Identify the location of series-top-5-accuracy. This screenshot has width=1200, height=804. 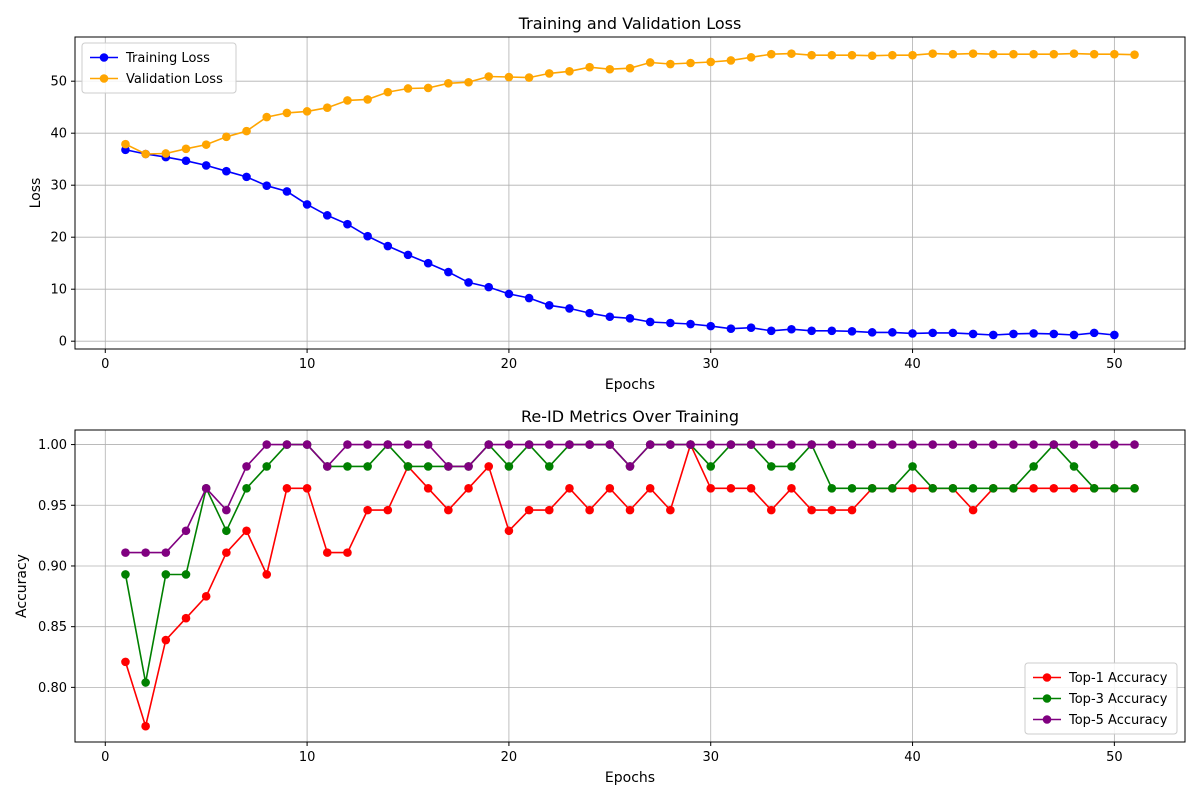
(630, 498).